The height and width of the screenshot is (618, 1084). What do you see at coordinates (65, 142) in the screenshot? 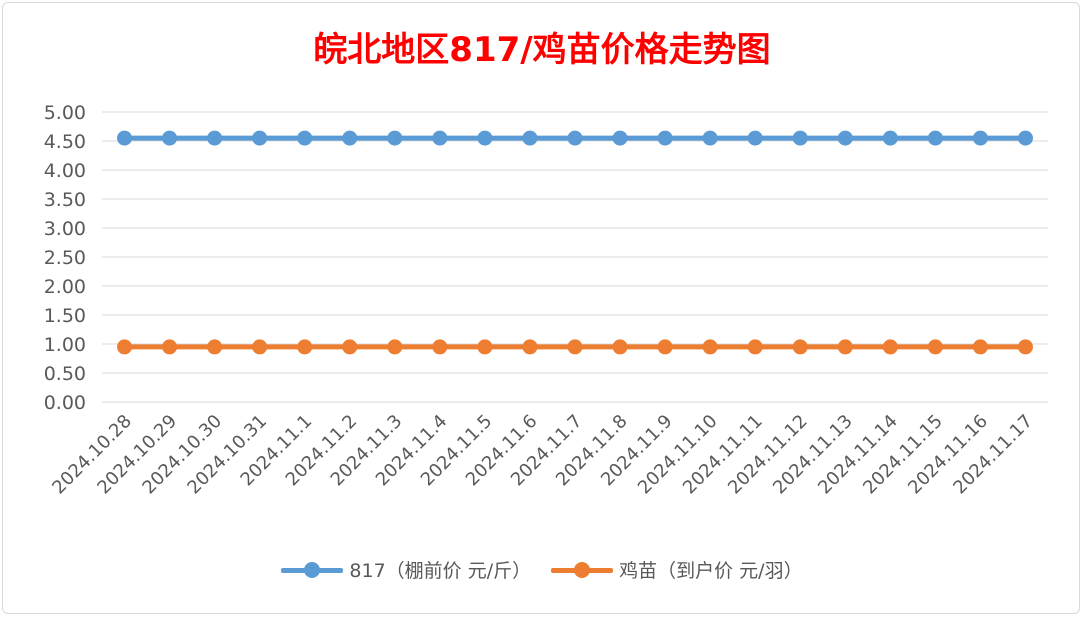
I see `y-tick-label-9: 4.50` at bounding box center [65, 142].